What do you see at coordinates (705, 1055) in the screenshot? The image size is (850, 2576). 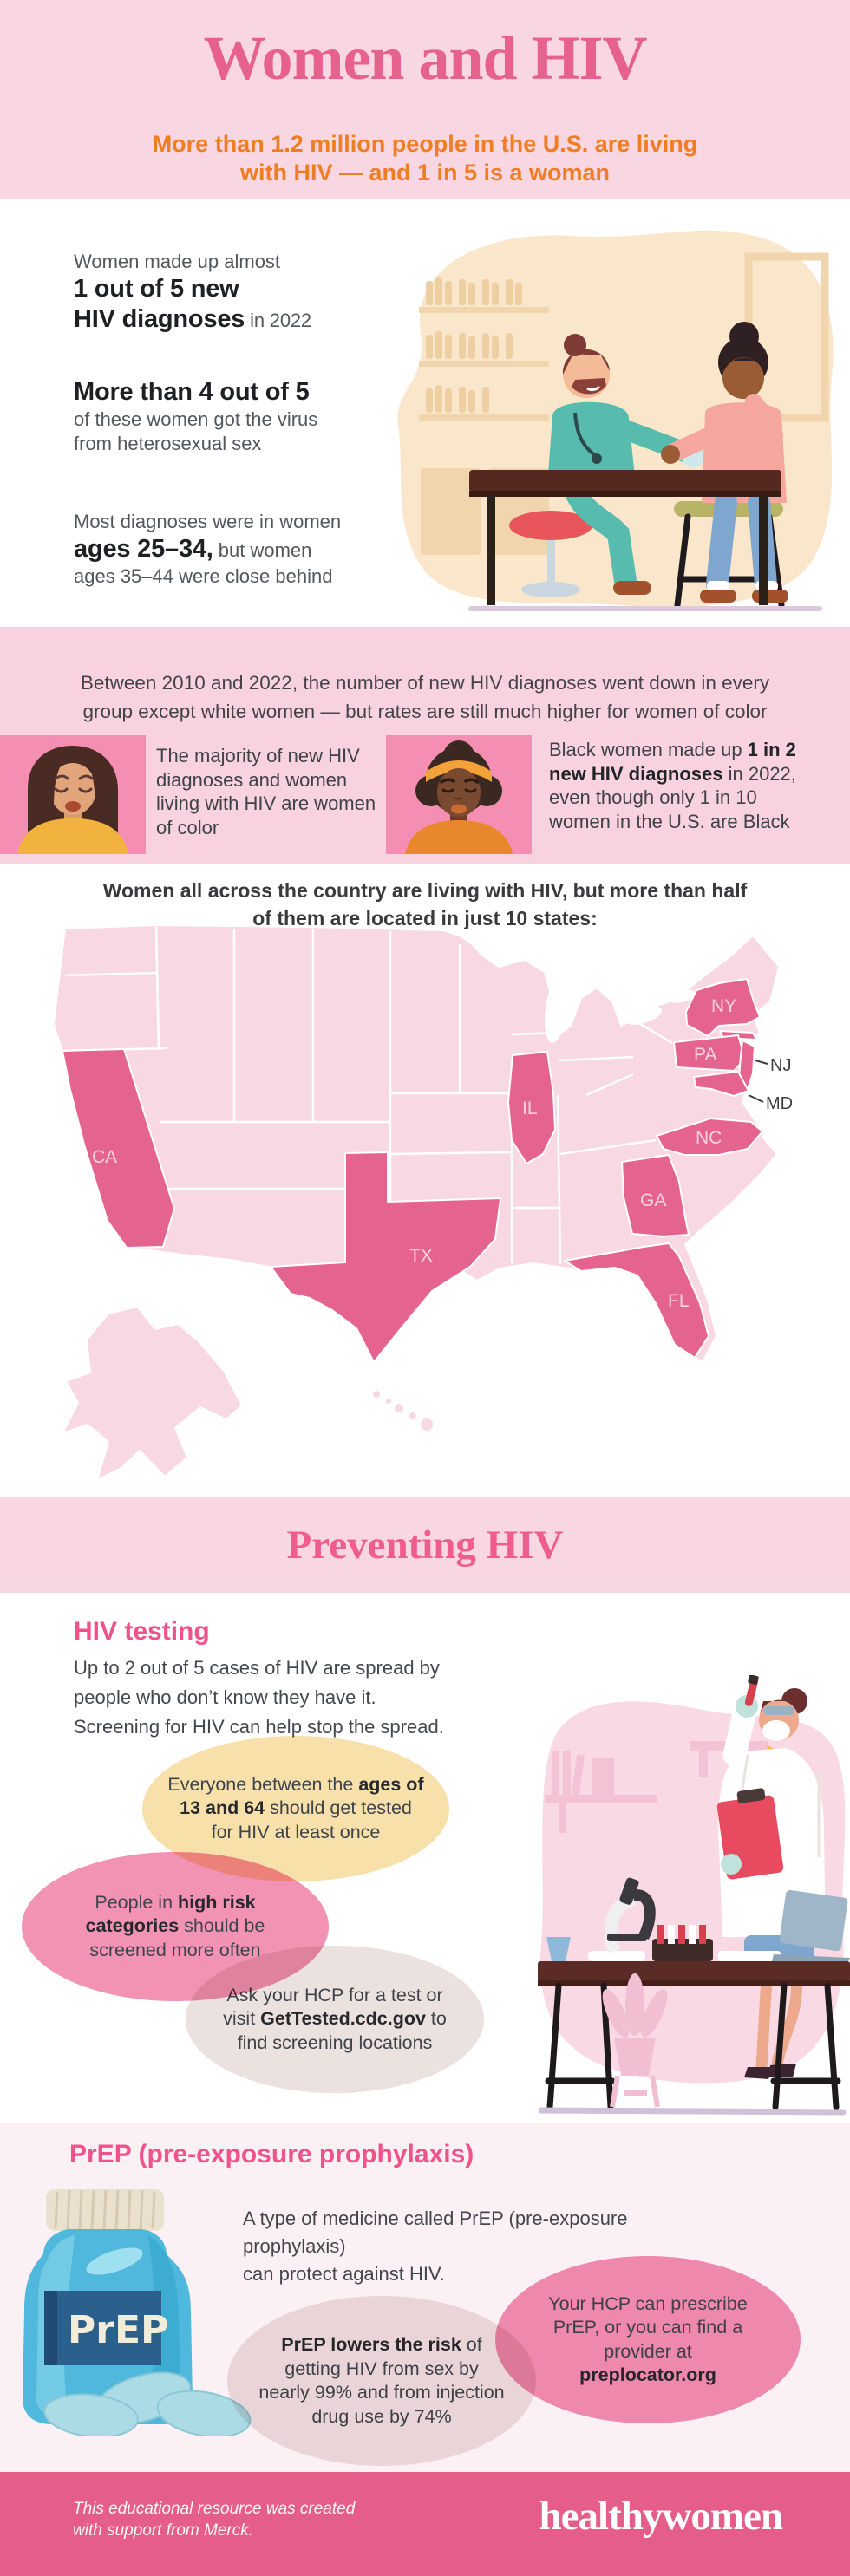 I see `label-pa: PA` at bounding box center [705, 1055].